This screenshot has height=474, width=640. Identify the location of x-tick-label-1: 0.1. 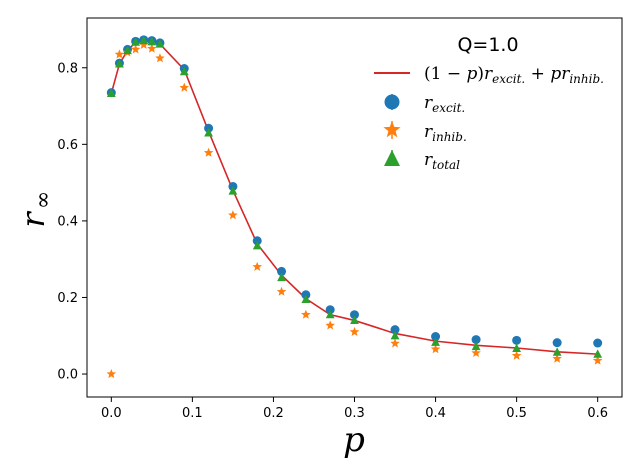
(192, 413).